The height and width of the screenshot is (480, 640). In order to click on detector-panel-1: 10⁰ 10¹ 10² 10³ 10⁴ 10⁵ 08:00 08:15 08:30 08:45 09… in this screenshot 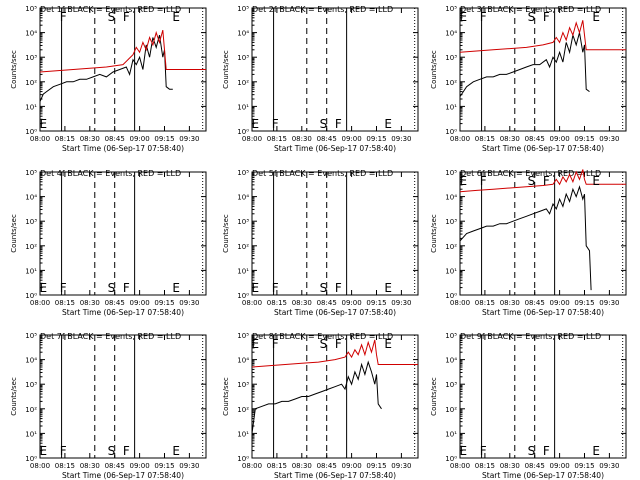, I will do `click(108, 79)`.